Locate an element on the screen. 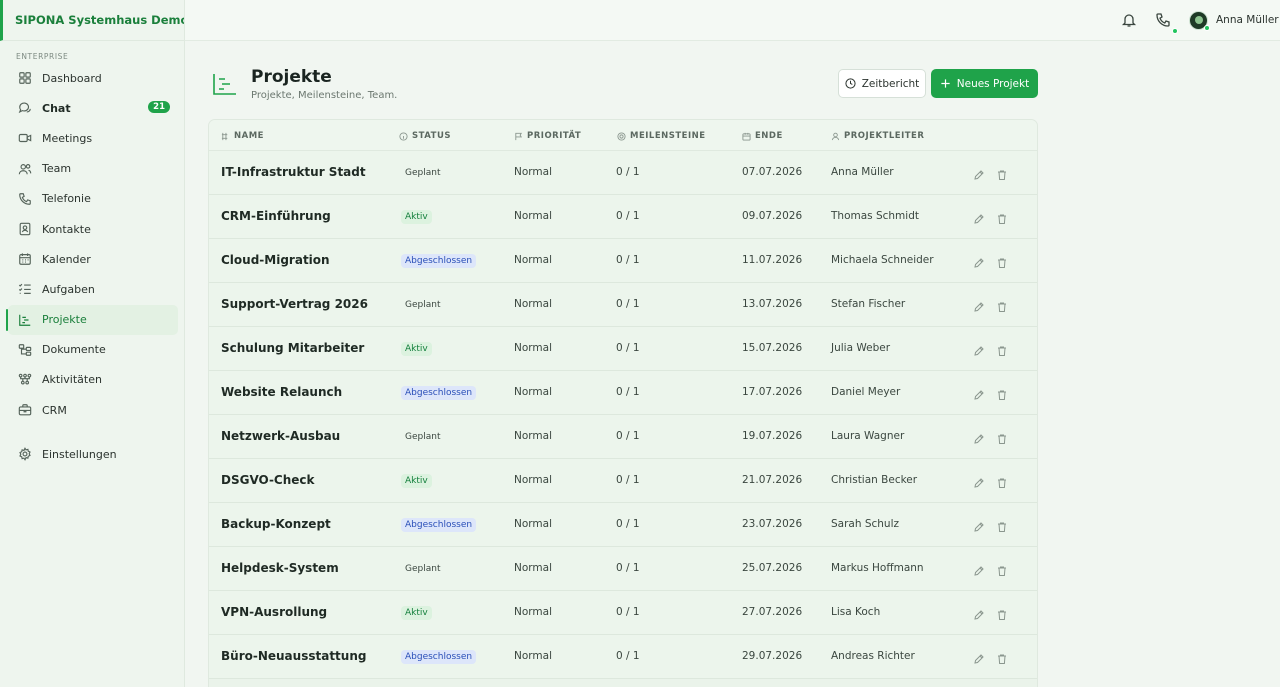 This screenshot has height=687, width=1280. column-label: STATUS is located at coordinates (432, 136).